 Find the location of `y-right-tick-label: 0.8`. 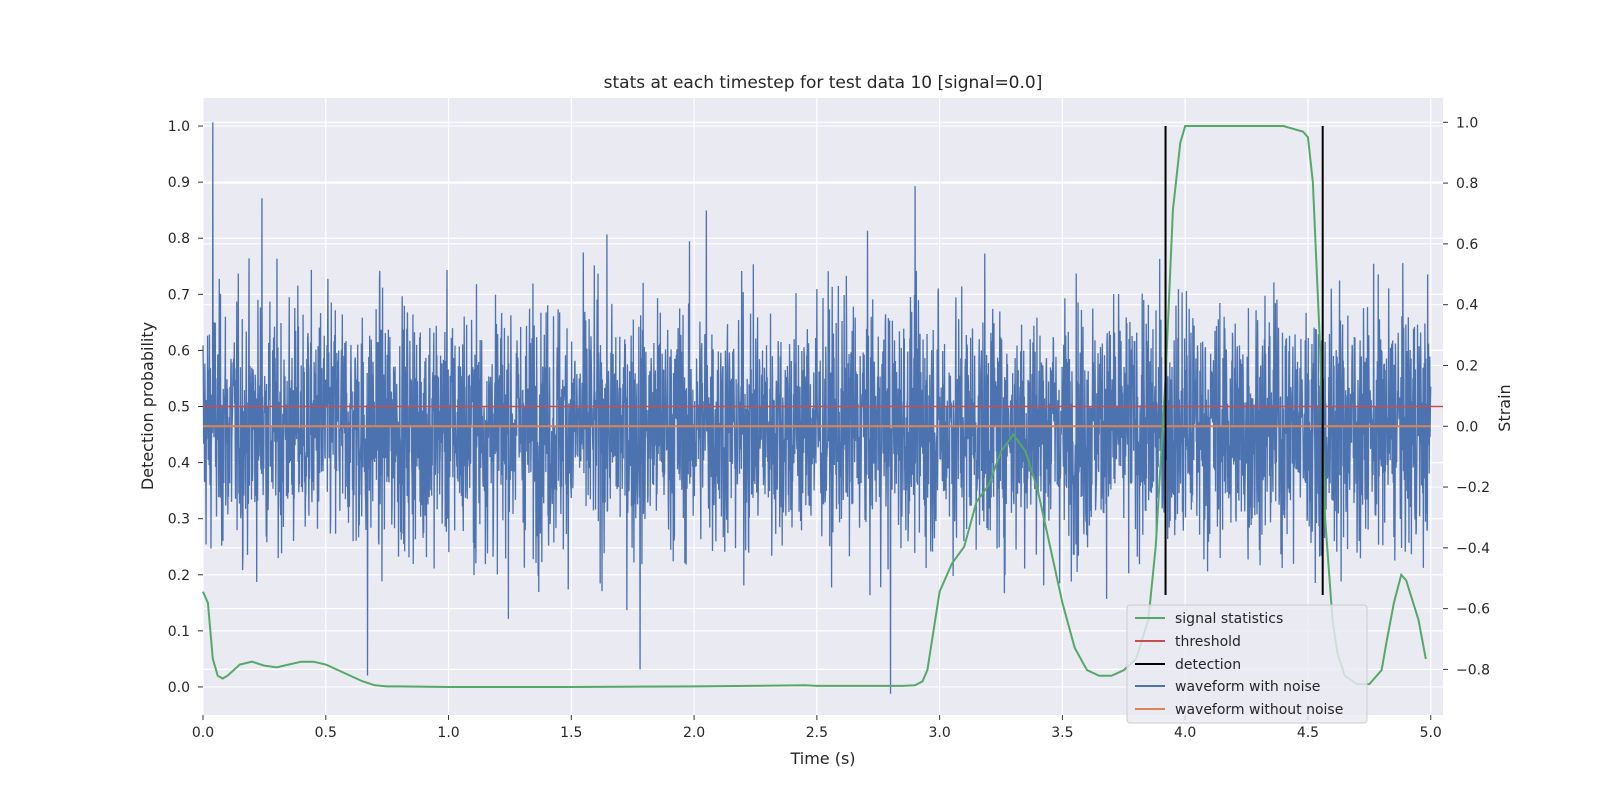

y-right-tick-label: 0.8 is located at coordinates (1467, 184).